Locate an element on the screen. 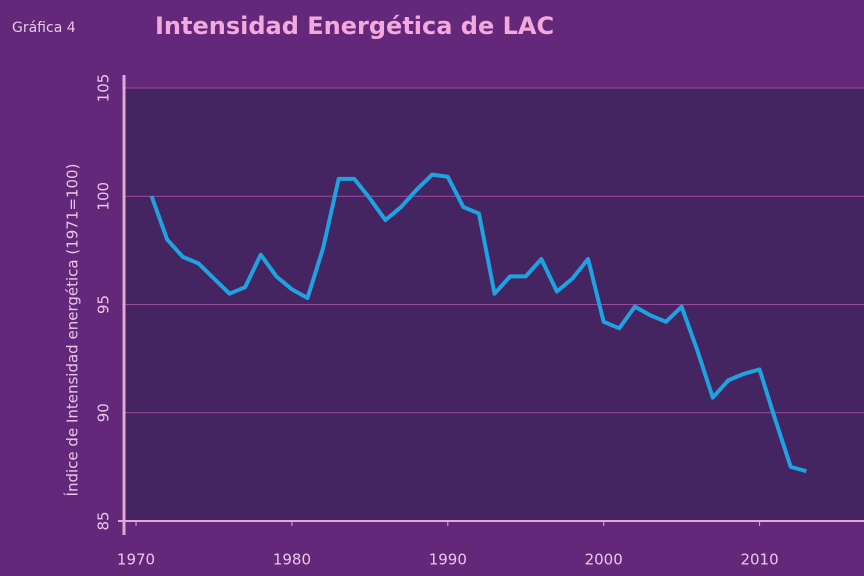 Image resolution: width=864 pixels, height=576 pixels. y-tick-label: 100 is located at coordinates (104, 196).